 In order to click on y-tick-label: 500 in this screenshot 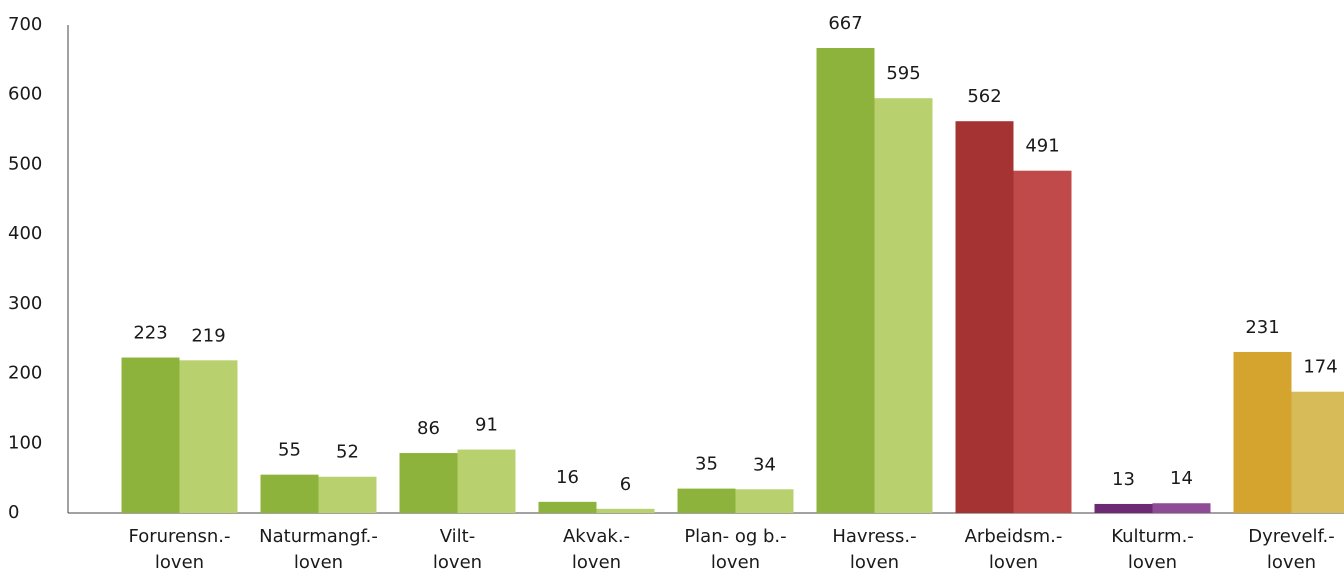, I will do `click(25, 163)`.